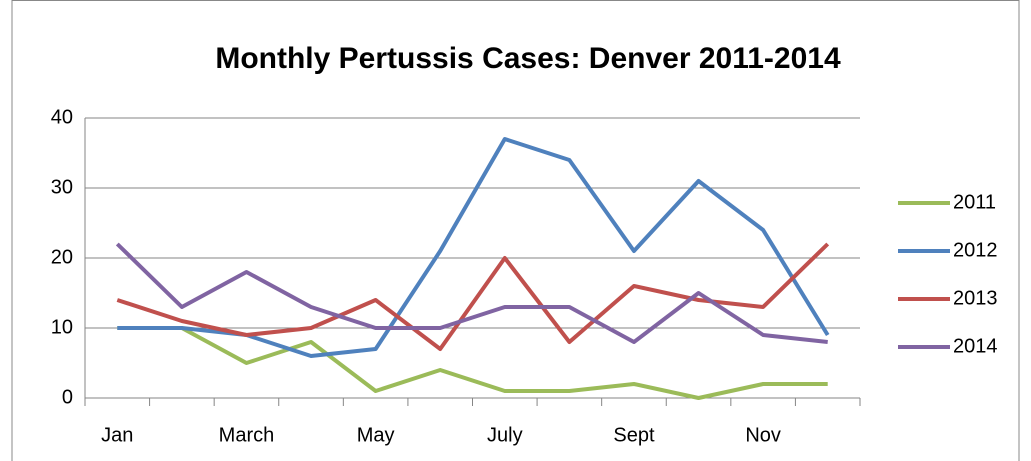 The image size is (1031, 461). I want to click on x-tick-label: Jan, so click(117, 435).